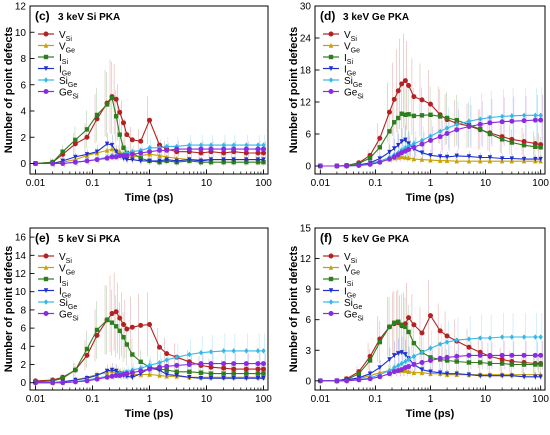  I want to click on y-tick-label: 12, so click(306, 103).